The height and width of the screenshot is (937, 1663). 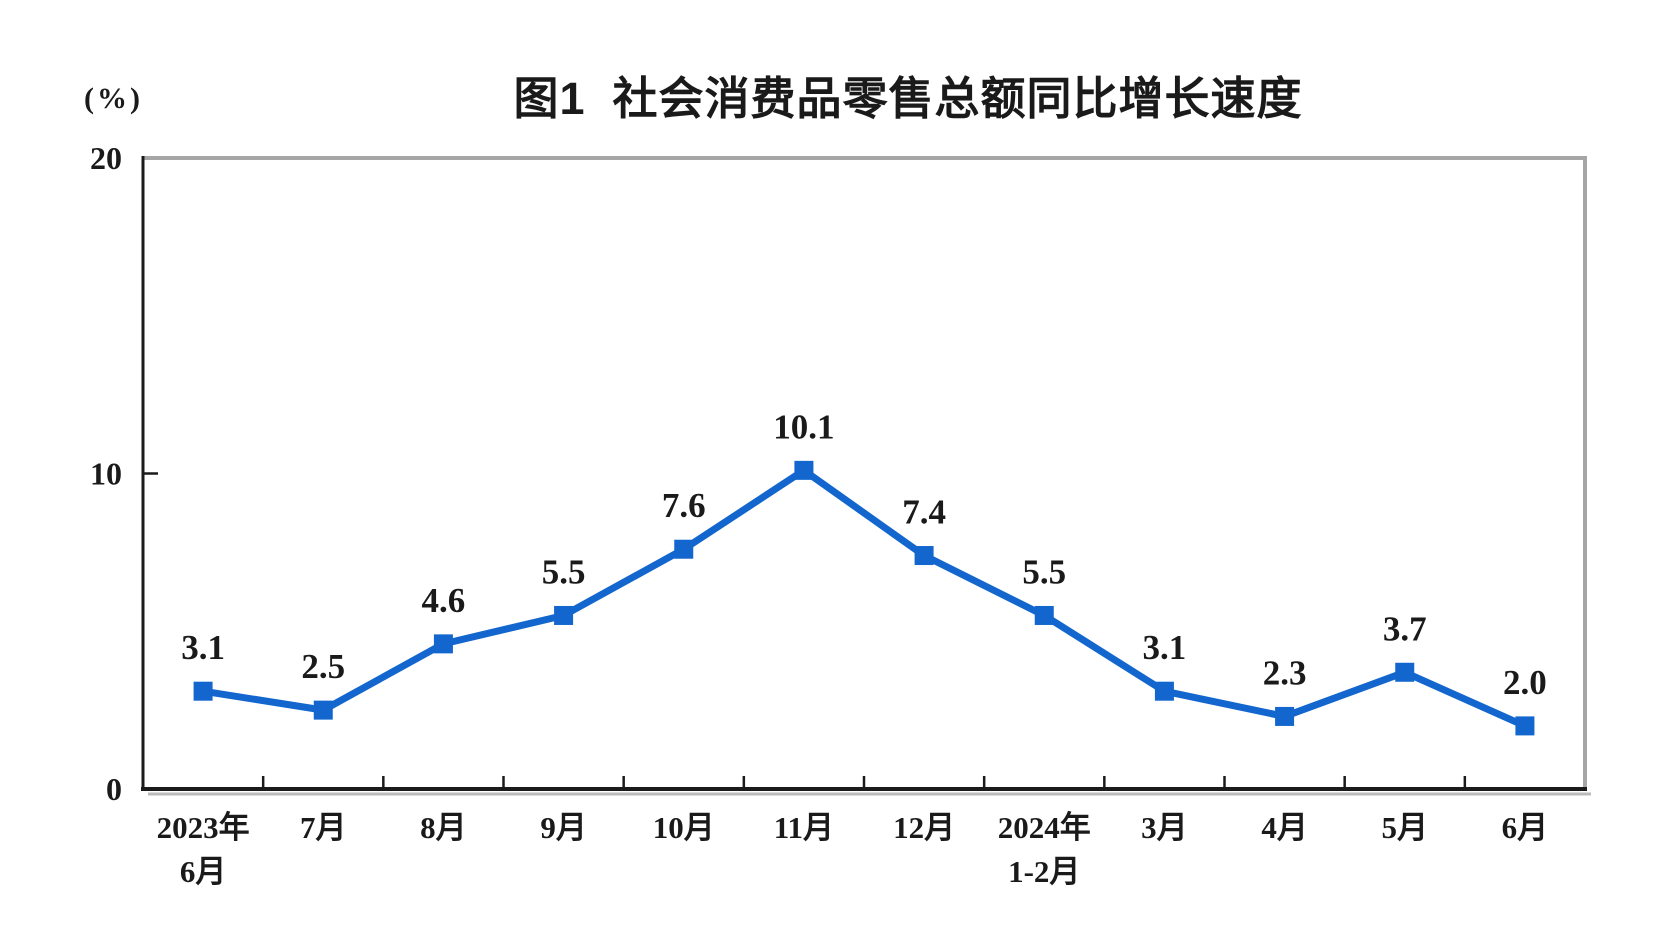 I want to click on data-point-label: 4.6, so click(x=444, y=600).